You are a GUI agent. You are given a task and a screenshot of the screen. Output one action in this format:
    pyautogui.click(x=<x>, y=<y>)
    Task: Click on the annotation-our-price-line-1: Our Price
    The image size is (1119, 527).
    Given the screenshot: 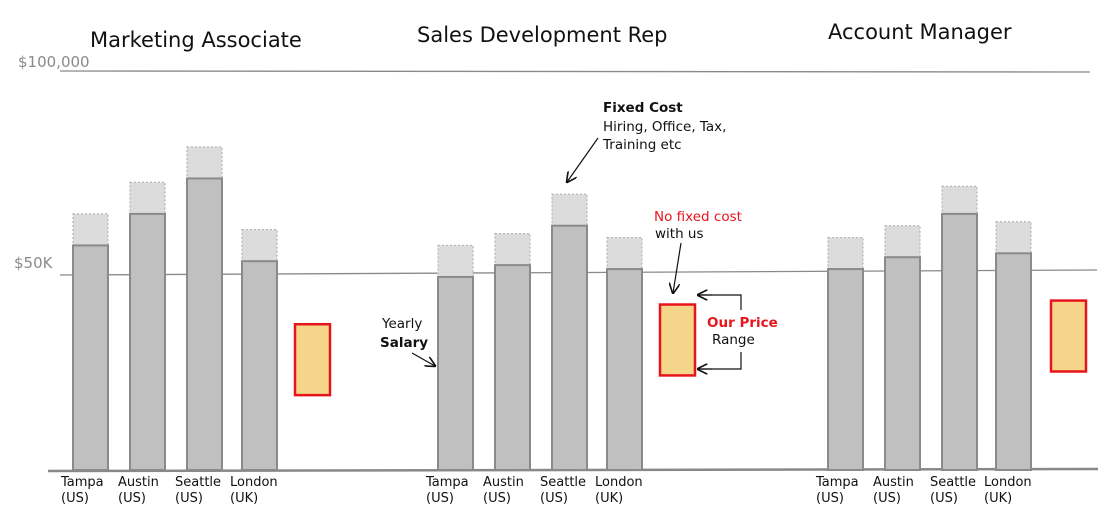 What is the action you would take?
    pyautogui.click(x=742, y=323)
    